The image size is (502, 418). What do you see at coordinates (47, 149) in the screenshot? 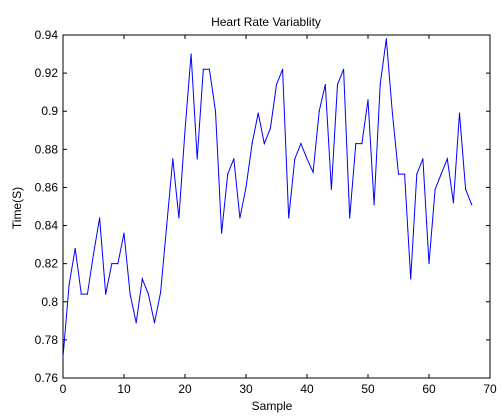
I see `y-tick-label: 0.88` at bounding box center [47, 149].